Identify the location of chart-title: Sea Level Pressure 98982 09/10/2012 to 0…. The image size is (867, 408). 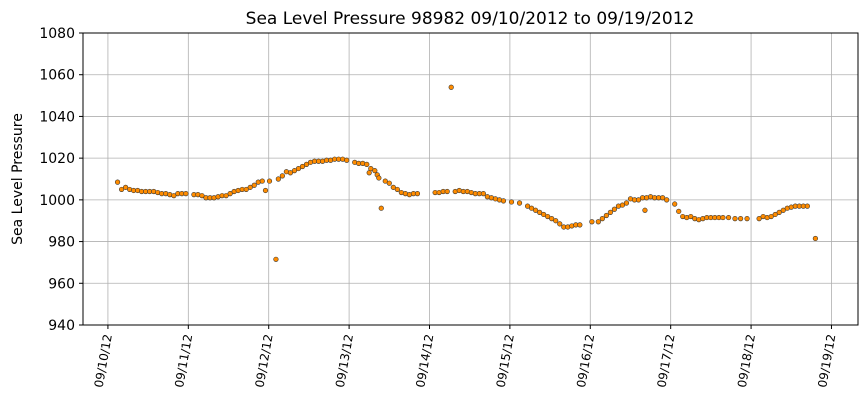
(470, 19).